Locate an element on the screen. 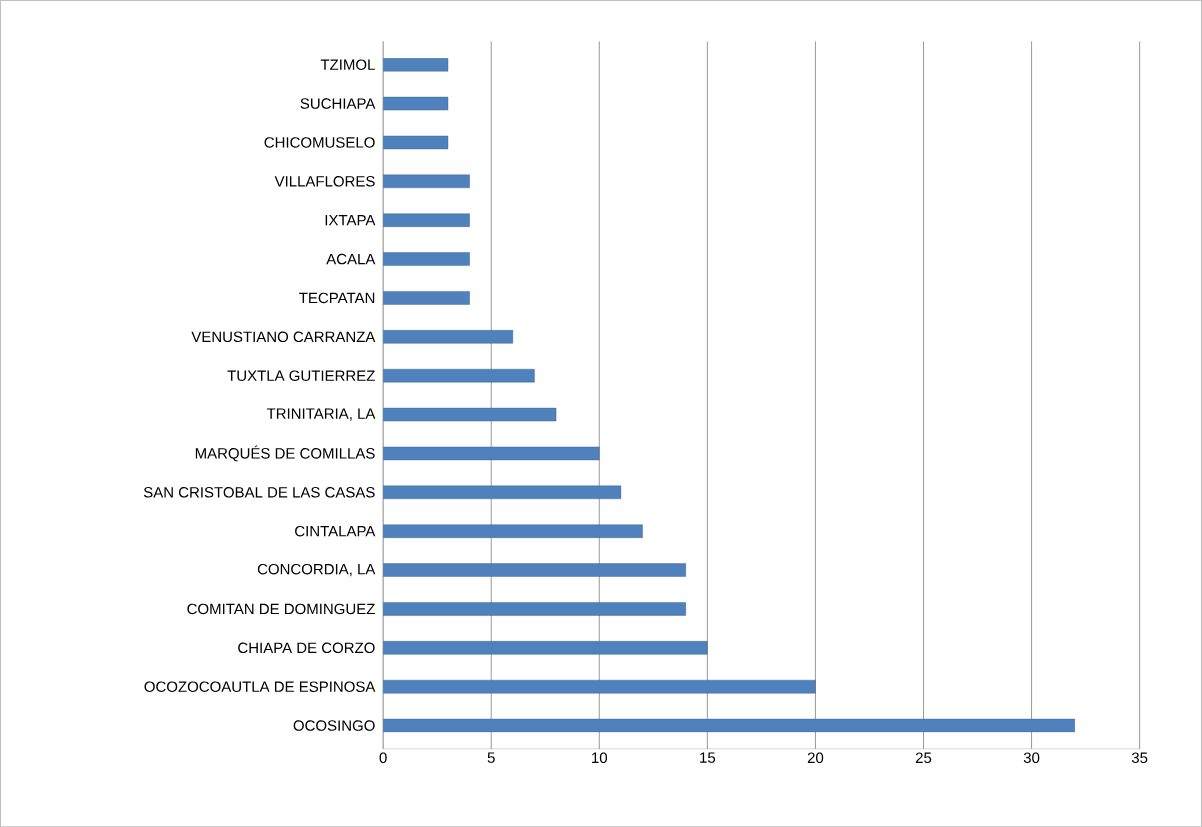  y-tick-label: ACALA is located at coordinates (351, 259).